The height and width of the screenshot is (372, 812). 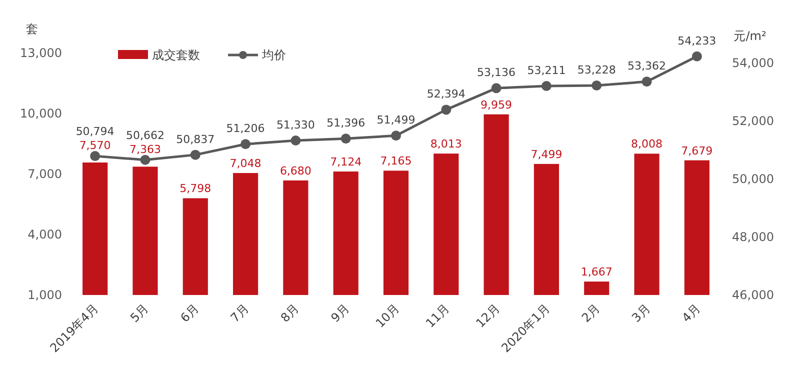 What do you see at coordinates (446, 94) in the screenshot?
I see `data-label: 52,394` at bounding box center [446, 94].